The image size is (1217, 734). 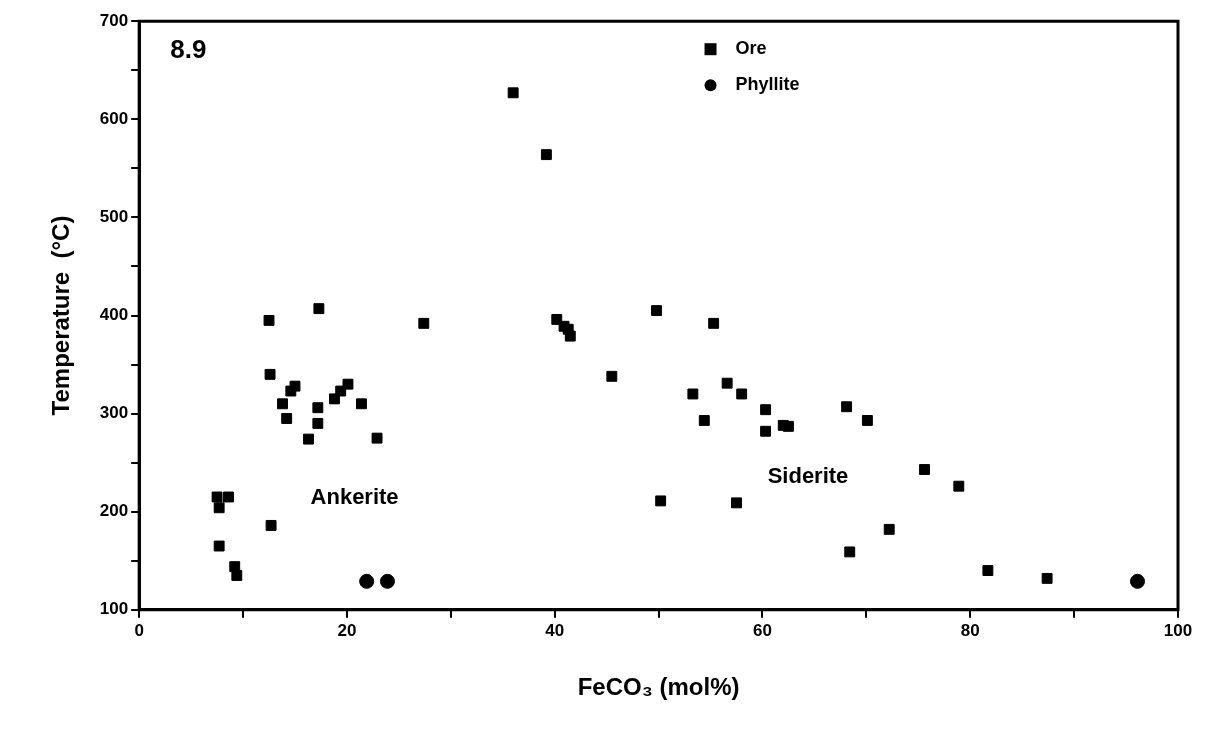 I want to click on x-axis-title: FeCO₃ (mol%), so click(x=658, y=687).